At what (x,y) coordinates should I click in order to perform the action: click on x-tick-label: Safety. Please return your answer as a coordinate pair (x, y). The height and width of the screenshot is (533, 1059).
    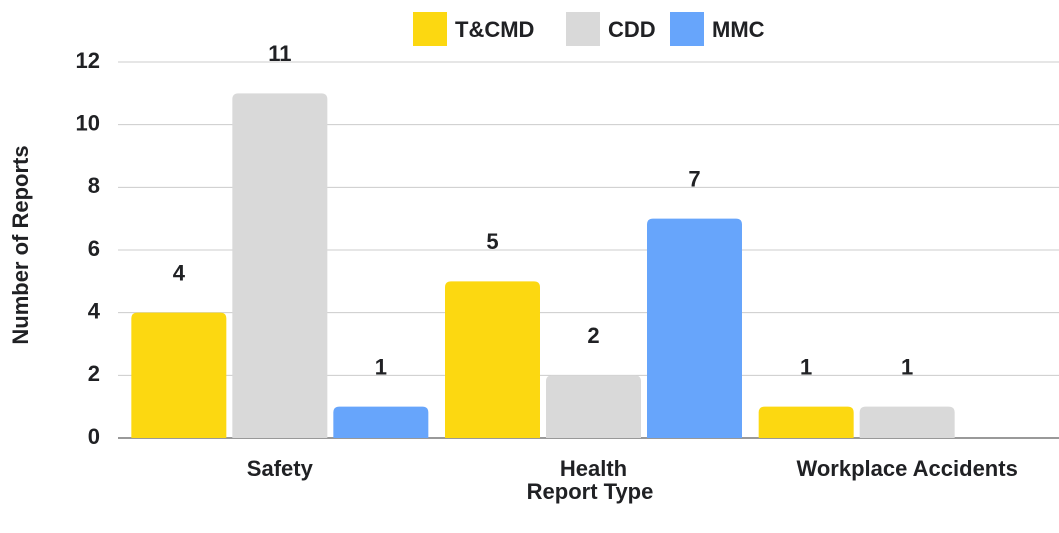
    Looking at the image, I should click on (280, 468).